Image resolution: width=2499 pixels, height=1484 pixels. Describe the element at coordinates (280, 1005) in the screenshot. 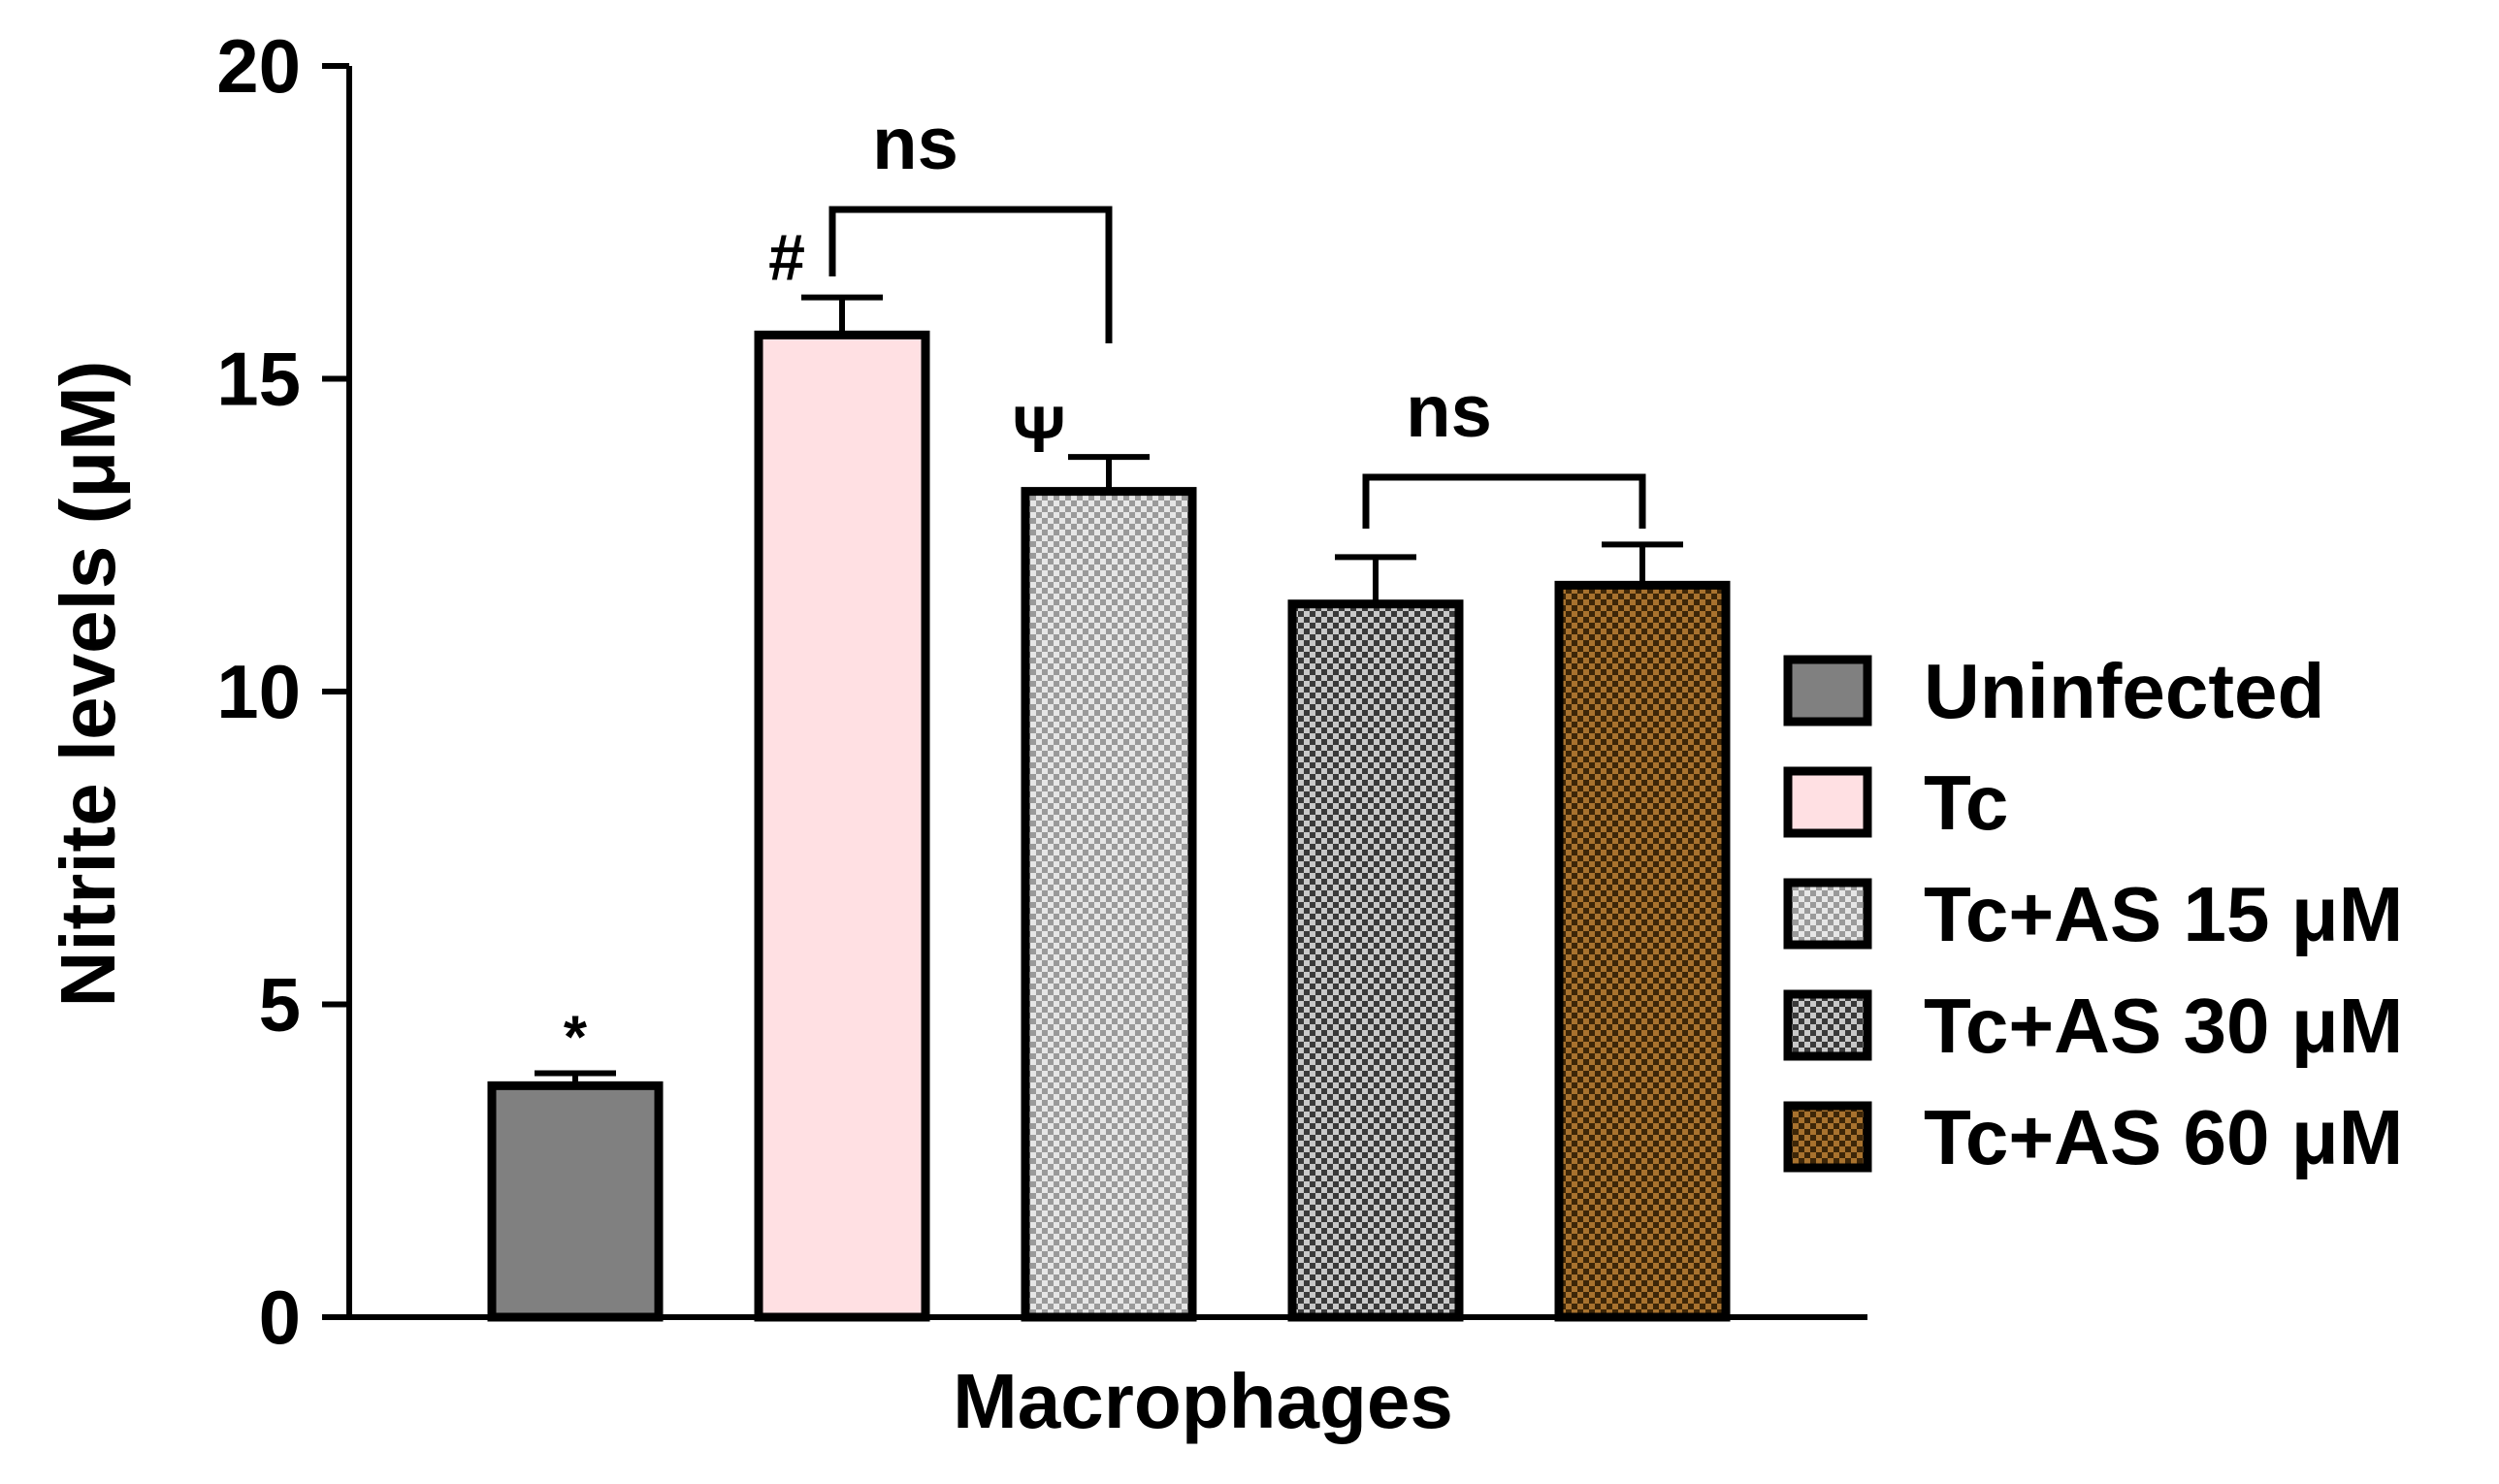

I see `y-tick-label: 5` at that location.